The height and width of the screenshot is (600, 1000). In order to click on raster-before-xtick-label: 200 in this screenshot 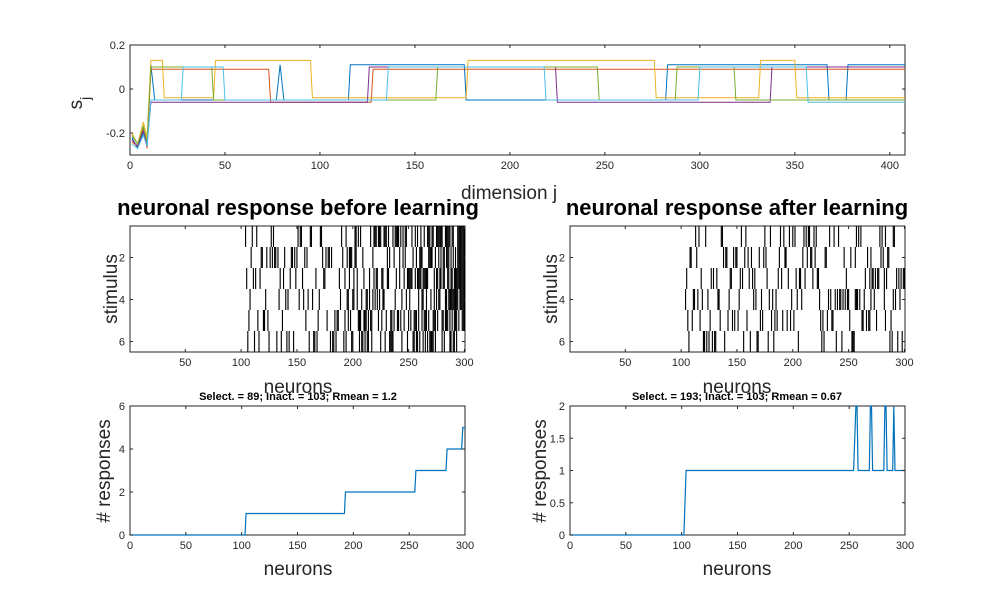, I will do `click(353, 363)`.